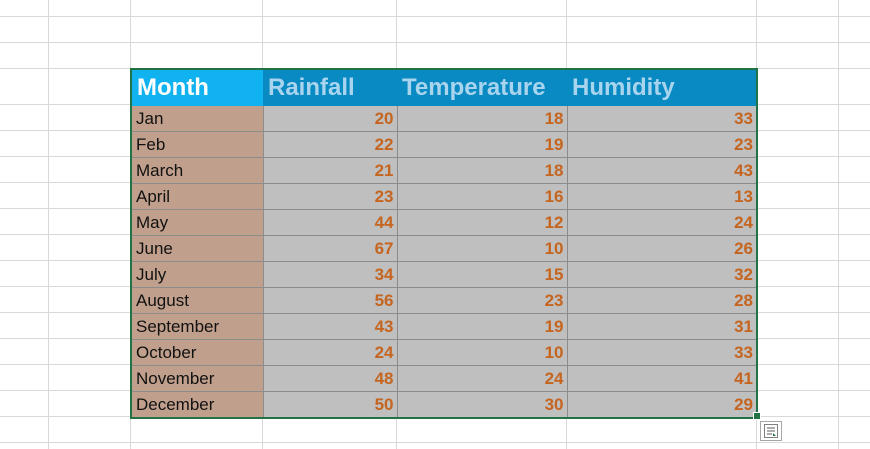 Image resolution: width=870 pixels, height=449 pixels. What do you see at coordinates (197, 119) in the screenshot?
I see `month-cell: Jan` at bounding box center [197, 119].